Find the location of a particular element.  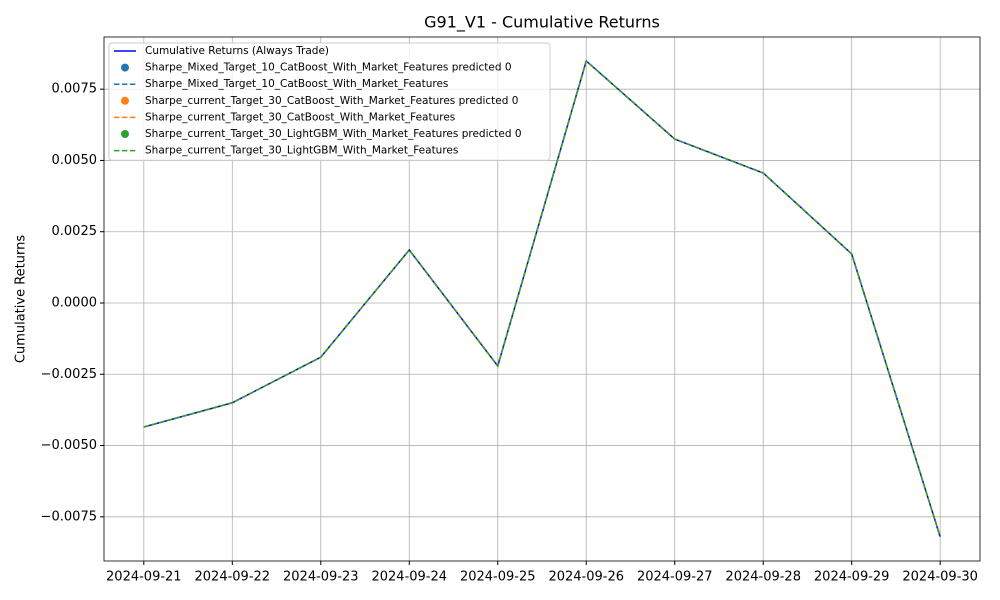

y-tick-label: 0.0000 is located at coordinates (75, 302).